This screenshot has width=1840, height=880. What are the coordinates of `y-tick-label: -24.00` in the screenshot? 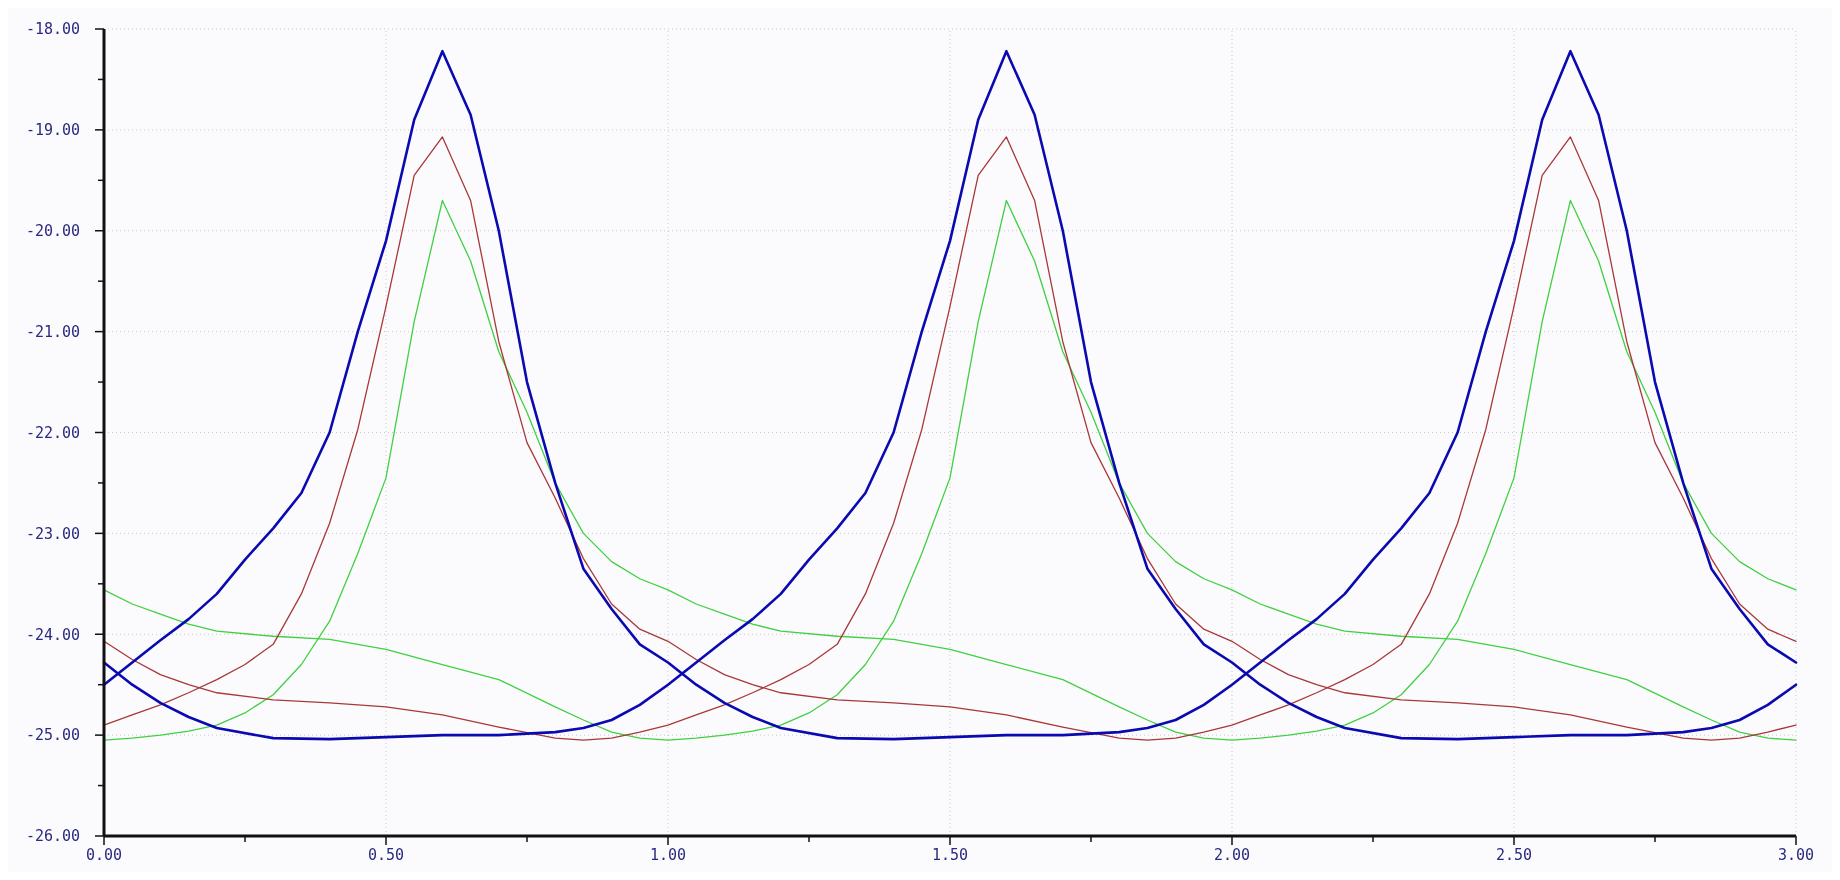 It's located at (53, 634).